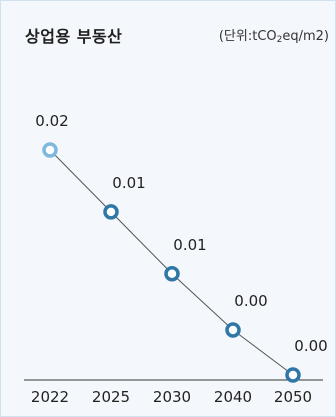 Image resolution: width=336 pixels, height=417 pixels. Describe the element at coordinates (50, 150) in the screenshot. I see `data-point-2022` at that location.